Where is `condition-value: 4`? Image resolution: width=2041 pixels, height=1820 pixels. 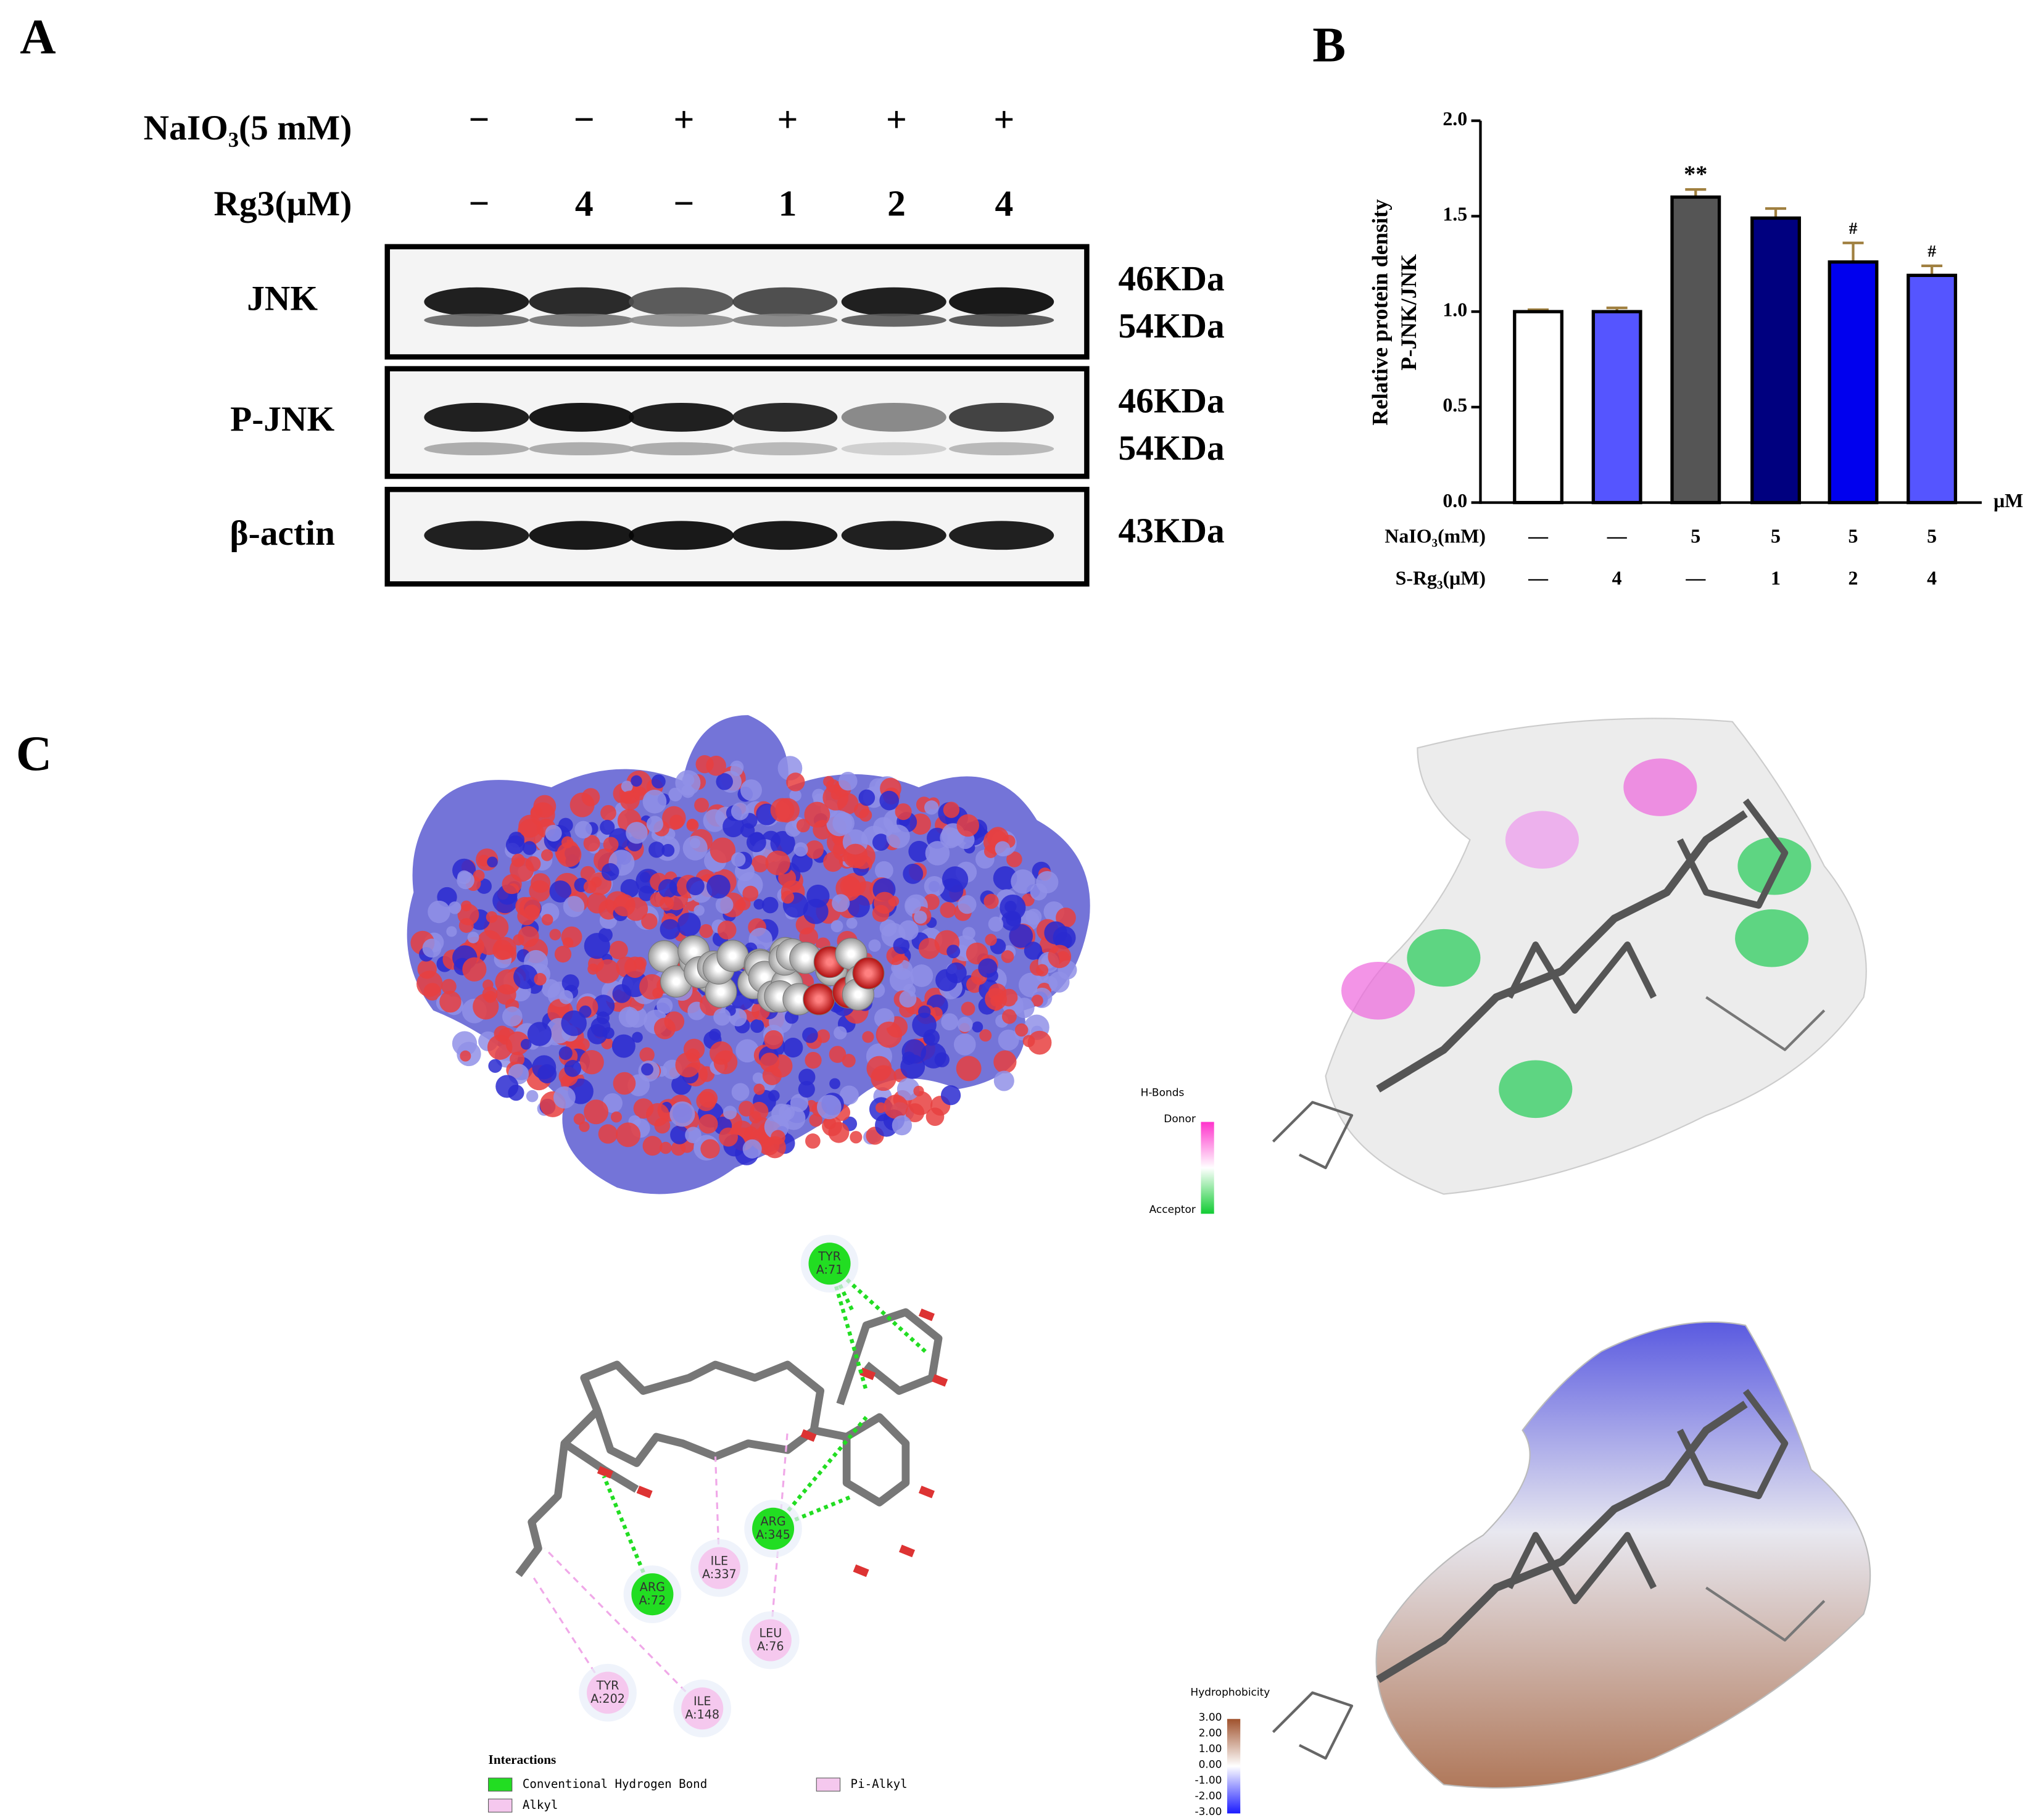
condition-value: 4 is located at coordinates (1932, 578).